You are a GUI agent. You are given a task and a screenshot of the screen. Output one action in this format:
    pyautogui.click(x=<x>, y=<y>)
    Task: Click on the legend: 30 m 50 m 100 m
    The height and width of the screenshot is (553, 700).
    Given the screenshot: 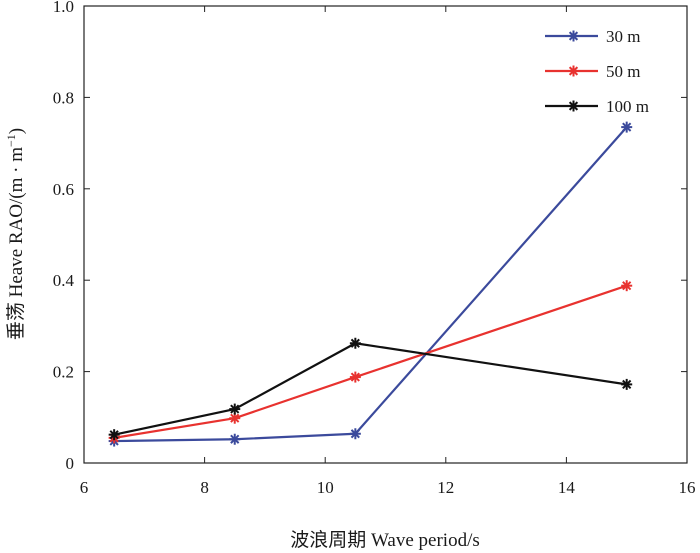 What is the action you would take?
    pyautogui.click(x=597, y=71)
    